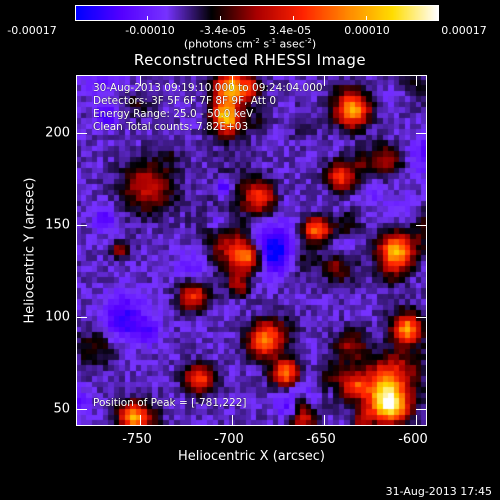 This screenshot has height=500, width=500. Describe the element at coordinates (464, 30) in the screenshot. I see `colorbar-tick-label: 0.00017` at that location.